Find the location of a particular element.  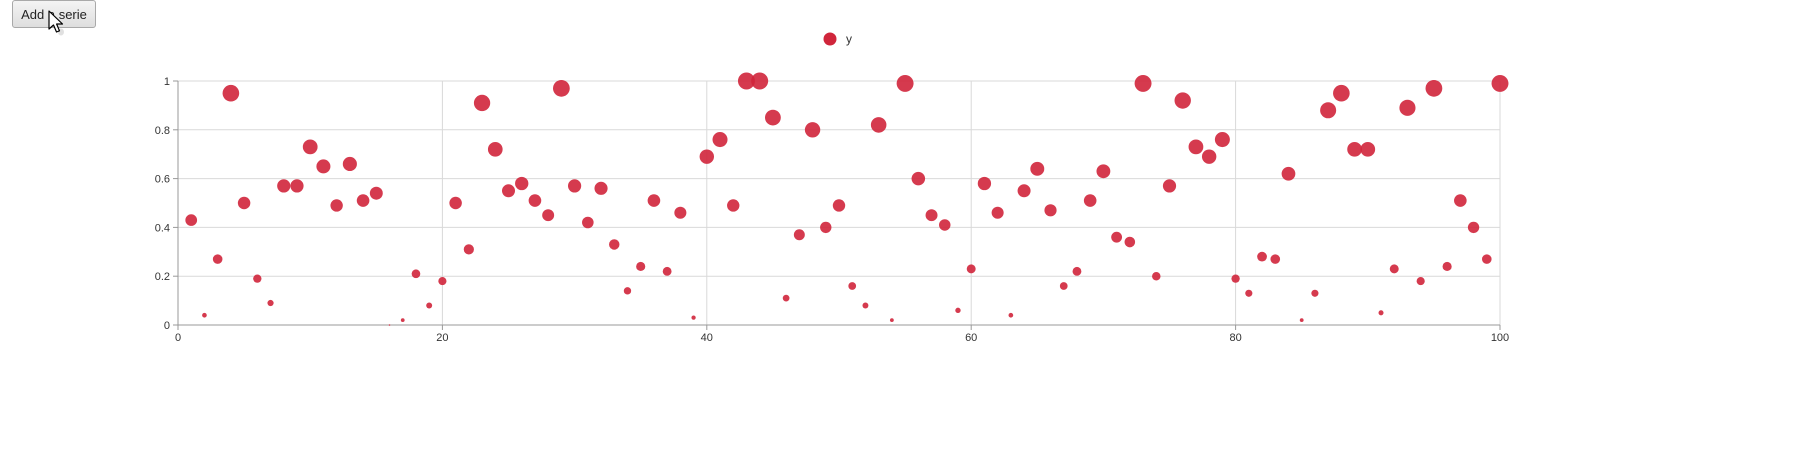

chart-legend: y is located at coordinates (838, 39).